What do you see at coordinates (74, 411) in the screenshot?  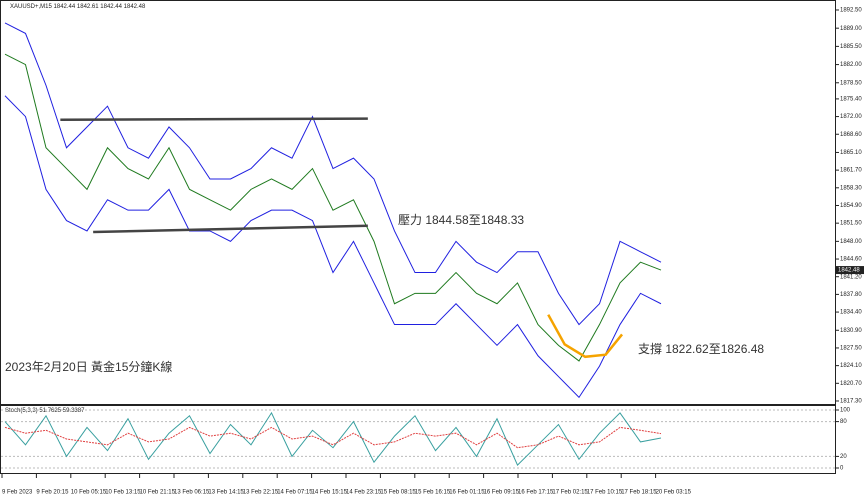 I see `stoch-value: 59.3387` at bounding box center [74, 411].